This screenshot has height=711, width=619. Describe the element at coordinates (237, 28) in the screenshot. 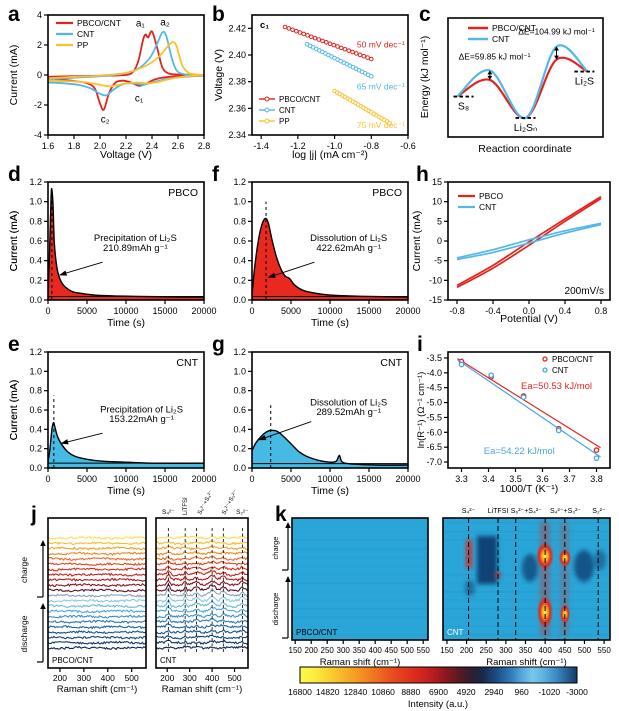

I see `svg-text: 2.42` at that location.